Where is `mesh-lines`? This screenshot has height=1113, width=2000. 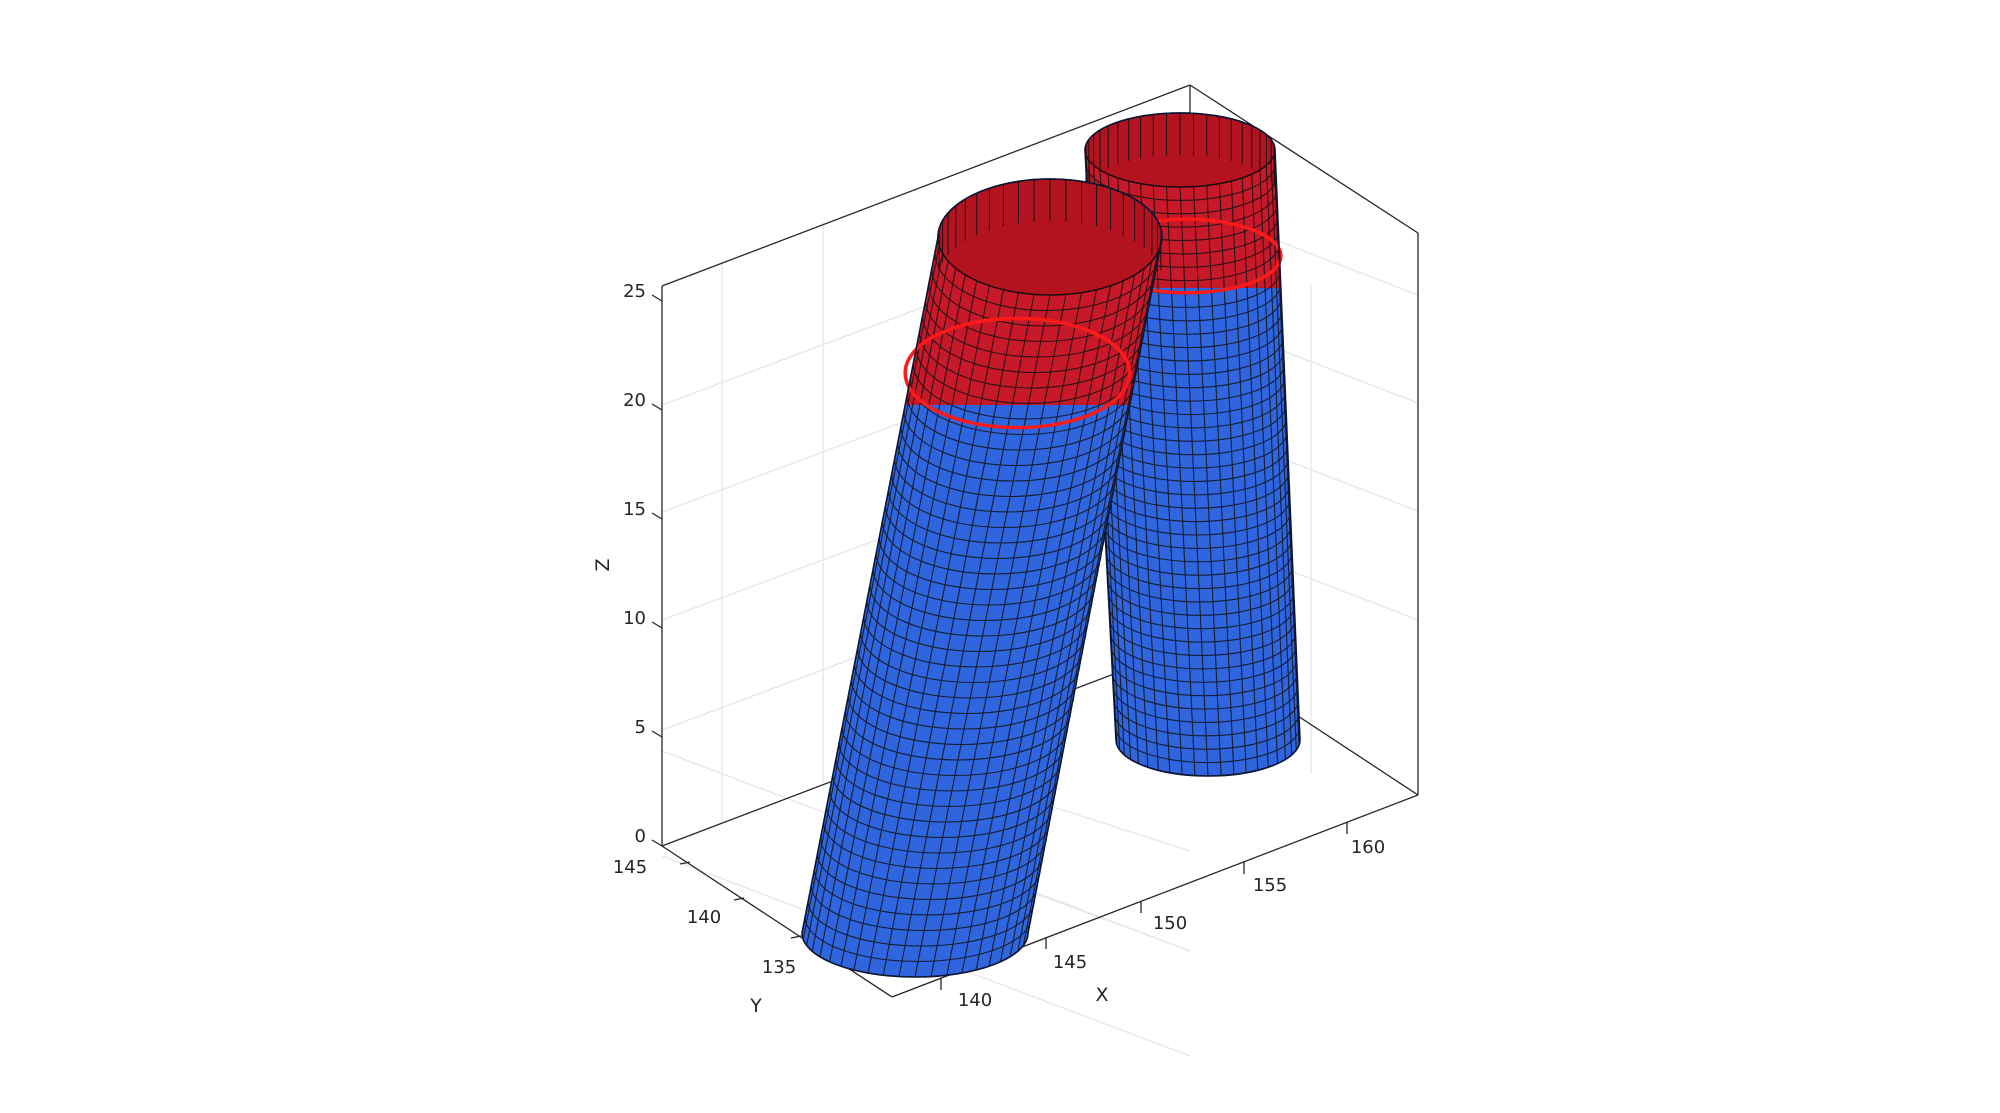
mesh-lines is located at coordinates (982, 578).